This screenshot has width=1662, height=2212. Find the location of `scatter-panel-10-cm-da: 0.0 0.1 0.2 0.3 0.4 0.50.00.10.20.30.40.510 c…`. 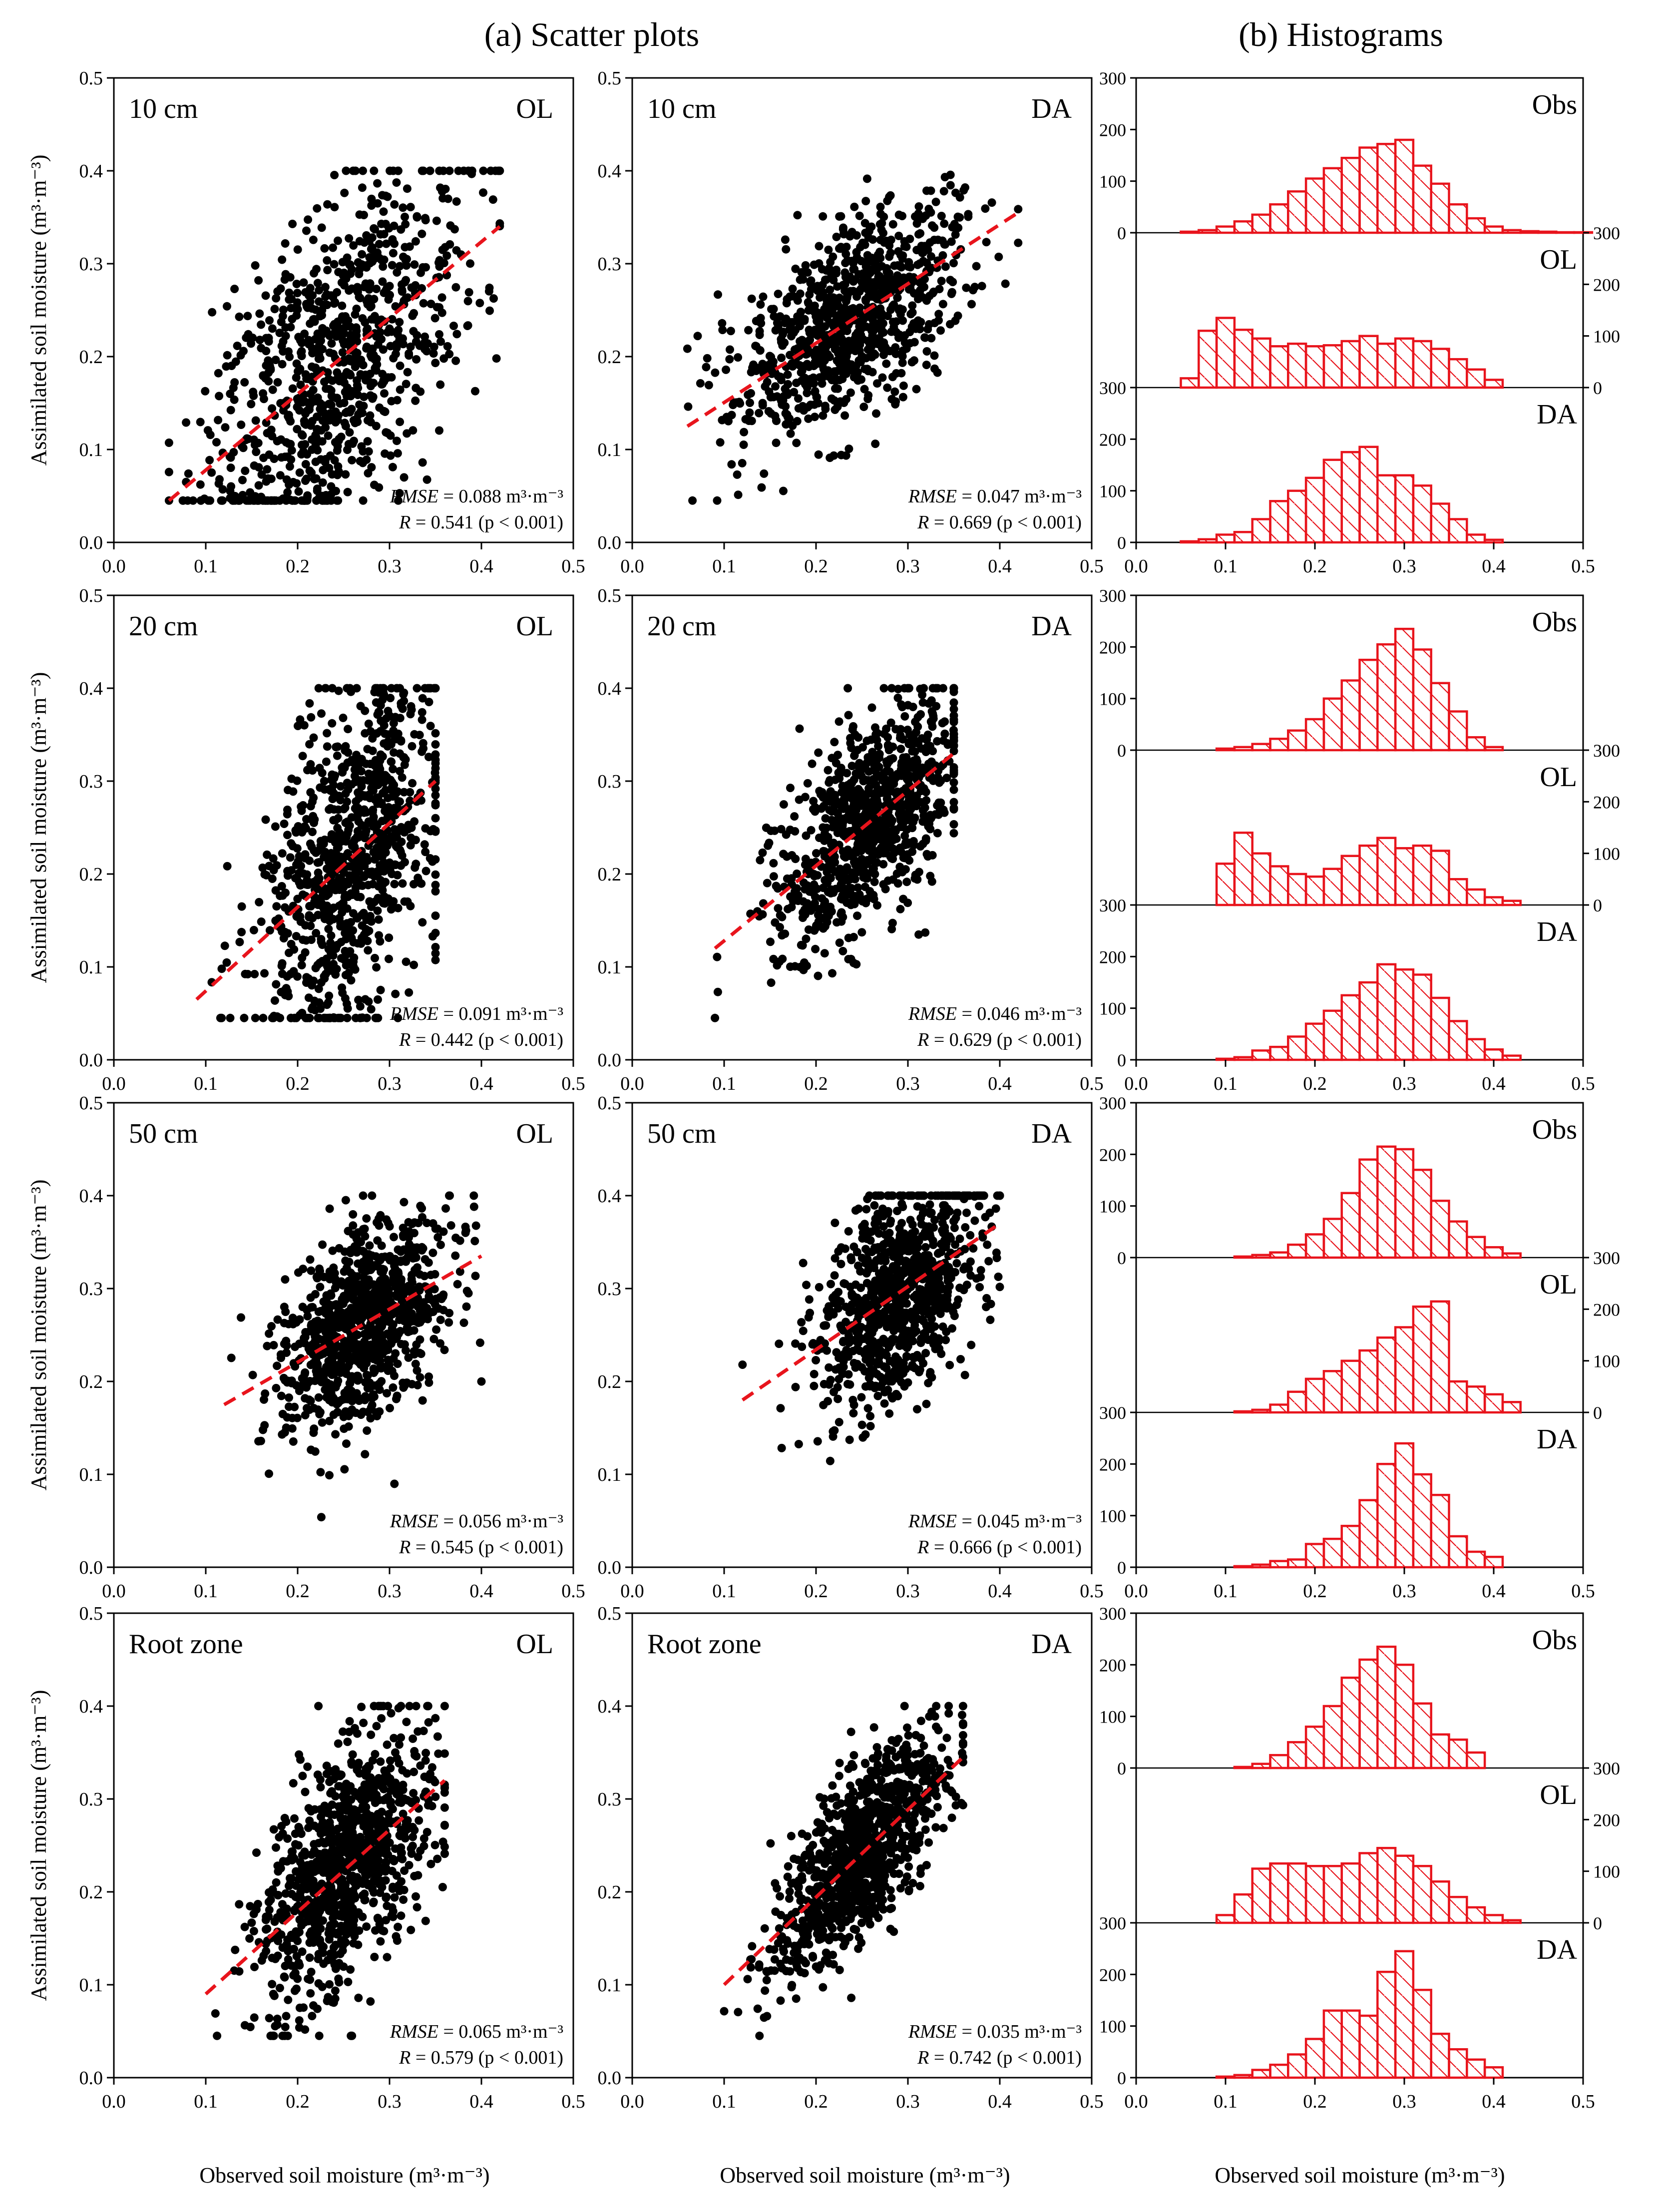

scatter-panel-10-cm-da: 0.0 0.1 0.2 0.3 0.4 0.50.00.10.20.30.40.510 c… is located at coordinates (851, 322).